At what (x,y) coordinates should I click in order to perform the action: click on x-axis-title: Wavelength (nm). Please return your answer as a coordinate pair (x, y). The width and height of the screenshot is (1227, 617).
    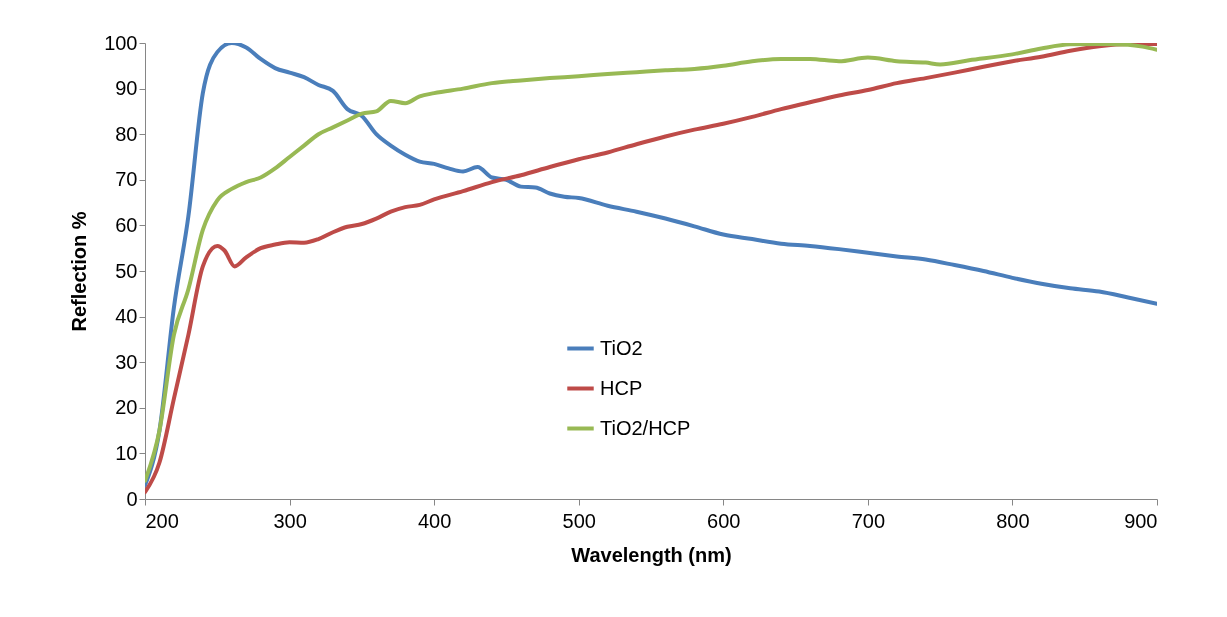
    Looking at the image, I should click on (651, 554).